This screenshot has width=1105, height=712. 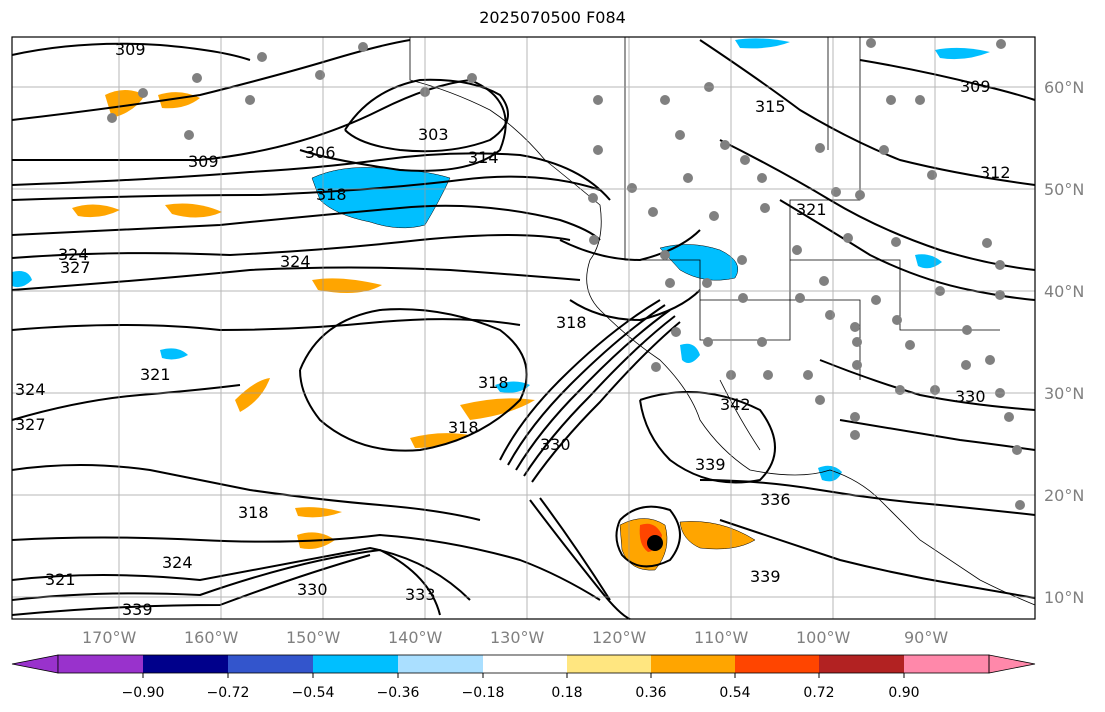 I want to click on lat-label: 60°N, so click(x=1064, y=87).